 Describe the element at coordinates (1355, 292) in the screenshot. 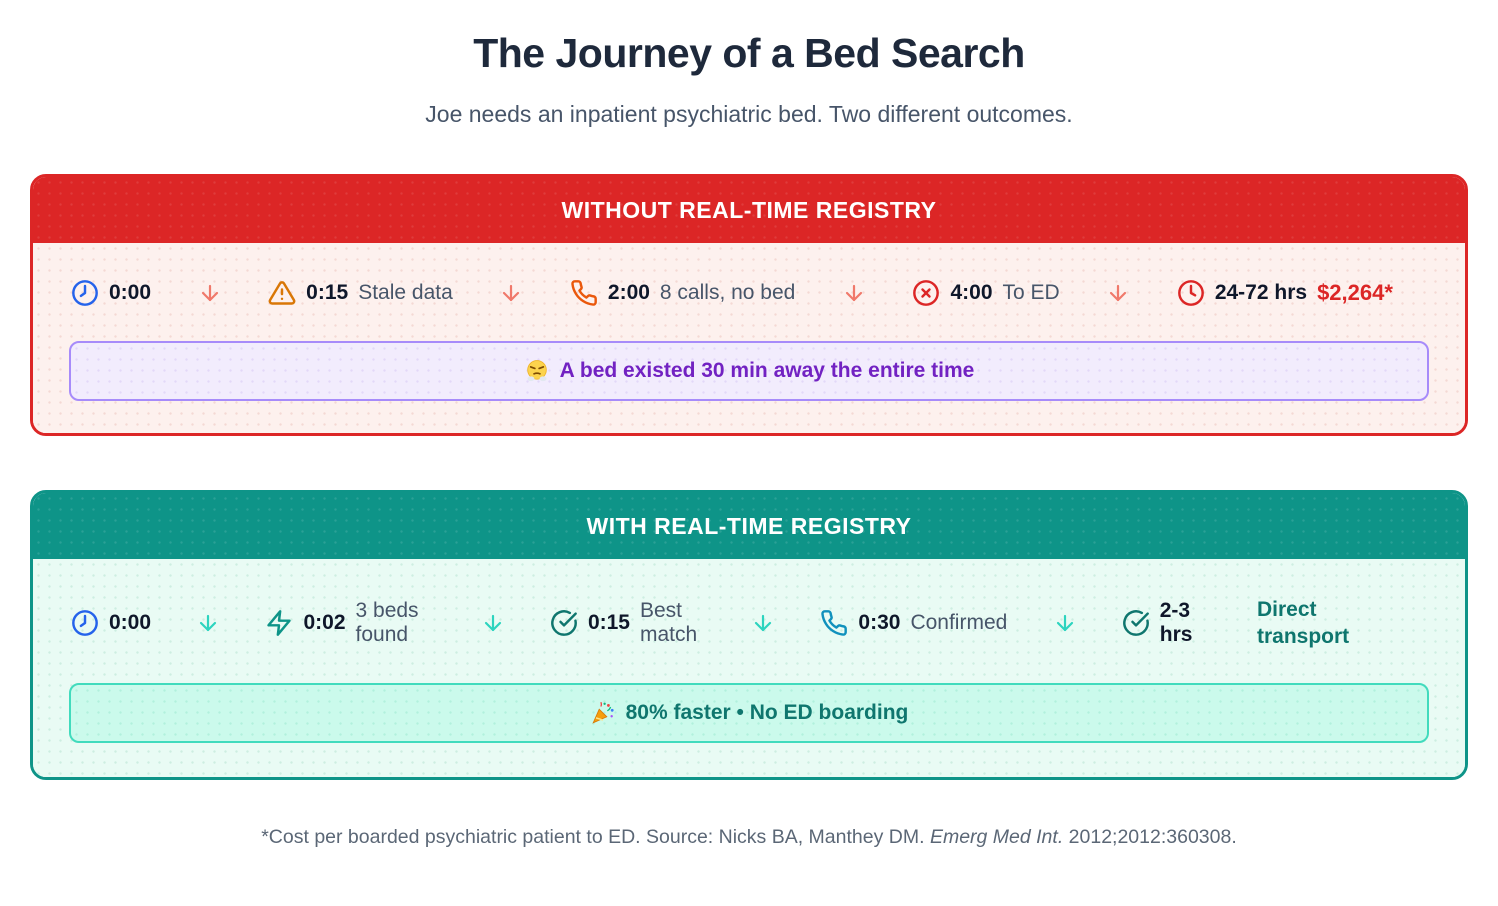

I see `cost-value: $2,264*` at that location.